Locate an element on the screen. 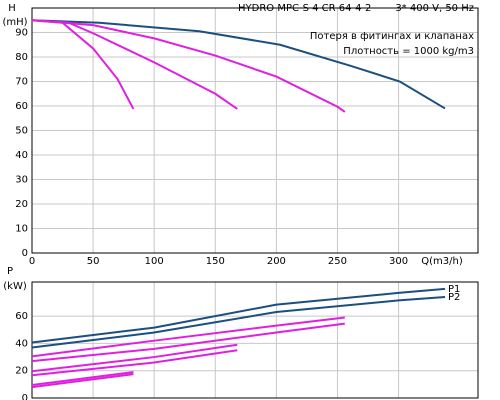 The image size is (500, 400). series-label: P1 is located at coordinates (454, 289).